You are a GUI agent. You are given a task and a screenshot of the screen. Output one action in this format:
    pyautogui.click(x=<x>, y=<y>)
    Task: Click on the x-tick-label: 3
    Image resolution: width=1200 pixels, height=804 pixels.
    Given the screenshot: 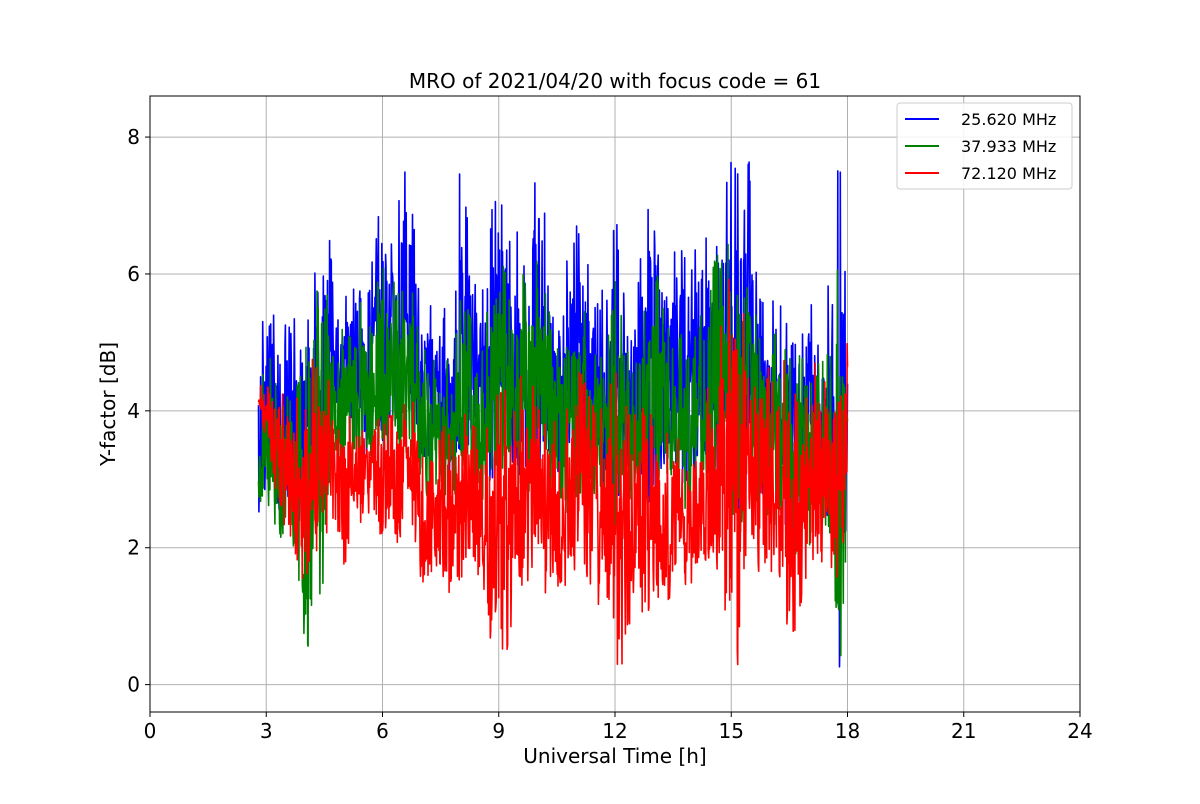 What is the action you would take?
    pyautogui.click(x=266, y=731)
    